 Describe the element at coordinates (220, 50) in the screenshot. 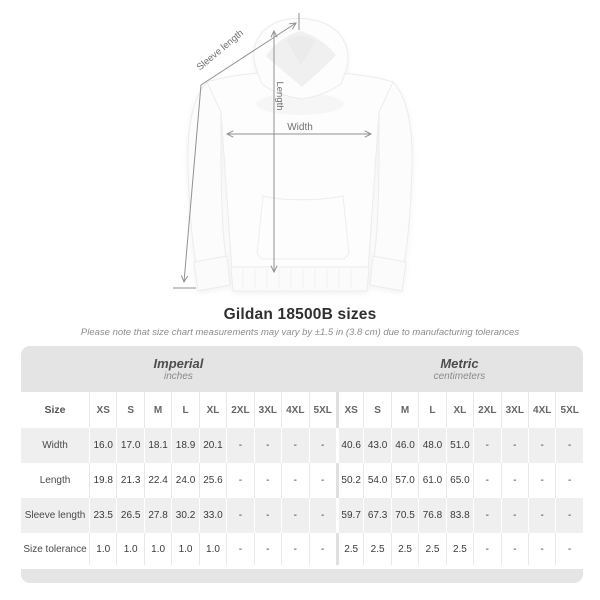

I see `sleeve-length-label: Sleeve length` at that location.